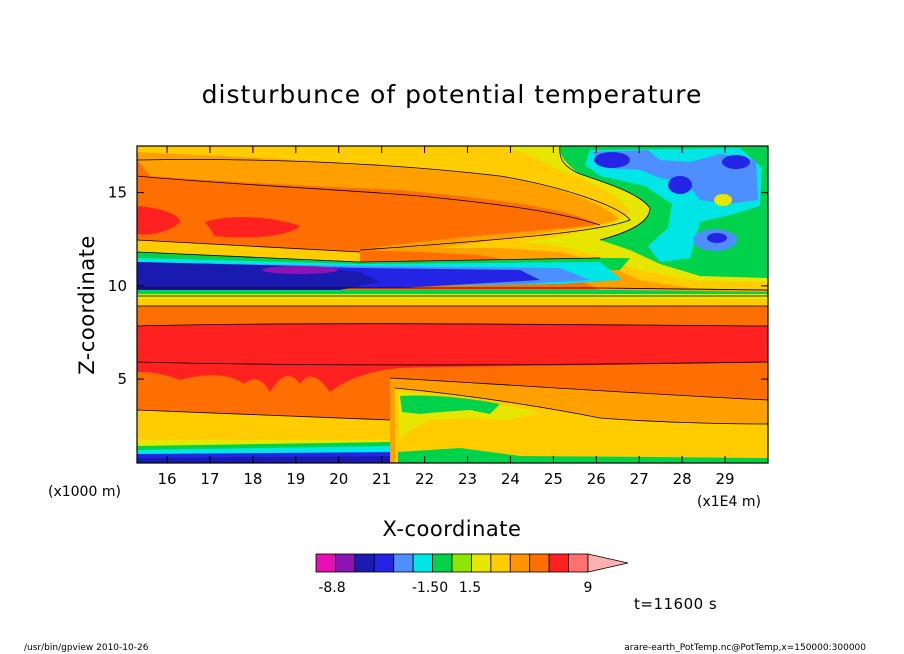  Describe the element at coordinates (725, 479) in the screenshot. I see `x-tick-label: 29` at that location.